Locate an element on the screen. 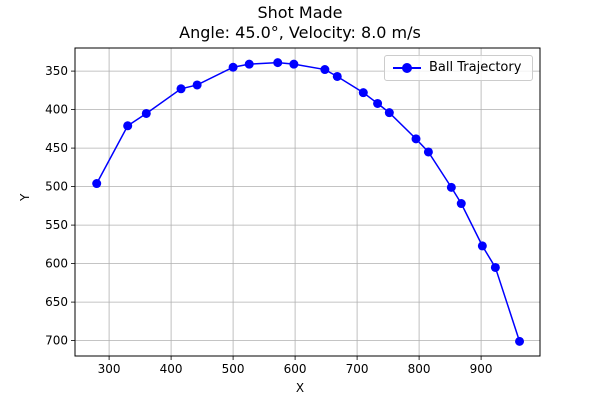 The image size is (600, 400). y-tick-label: 550 is located at coordinates (56, 225).